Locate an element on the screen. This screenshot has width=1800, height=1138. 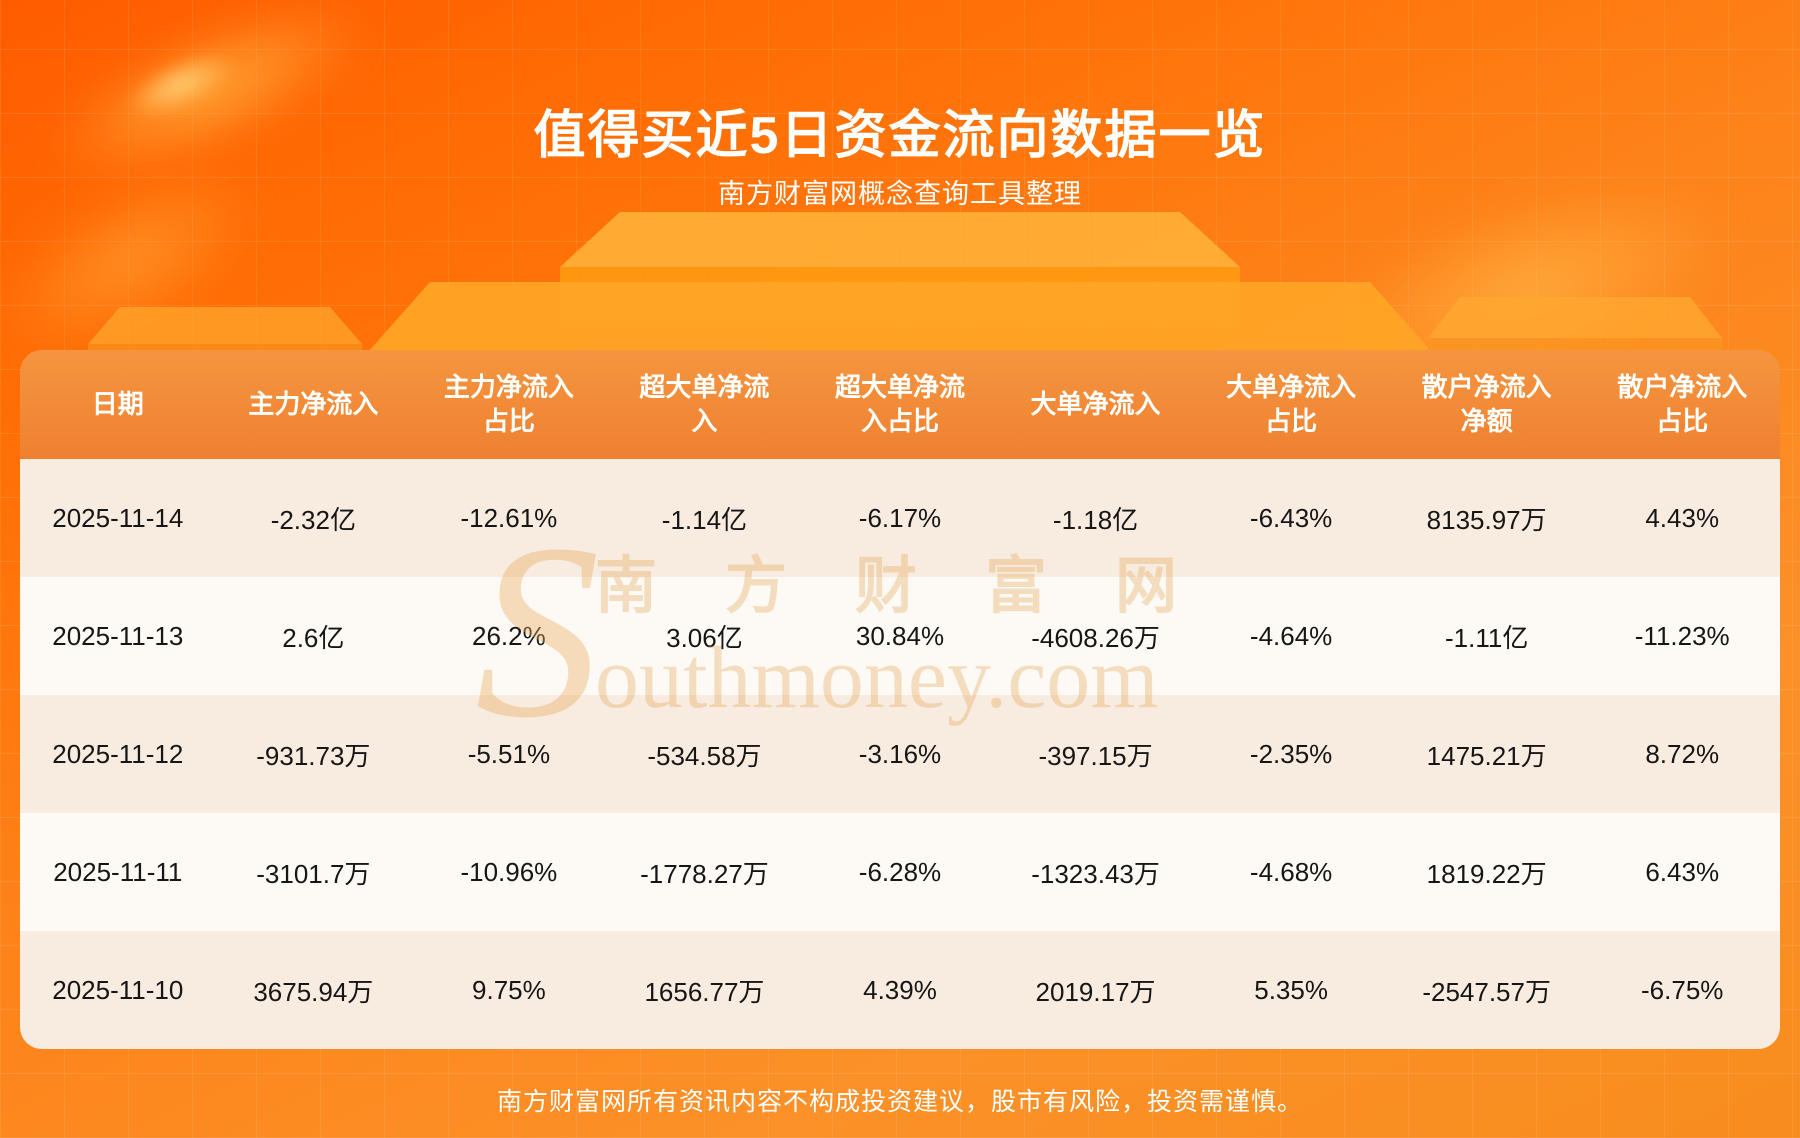
column-header: 超大单净流入占比 is located at coordinates (899, 403).